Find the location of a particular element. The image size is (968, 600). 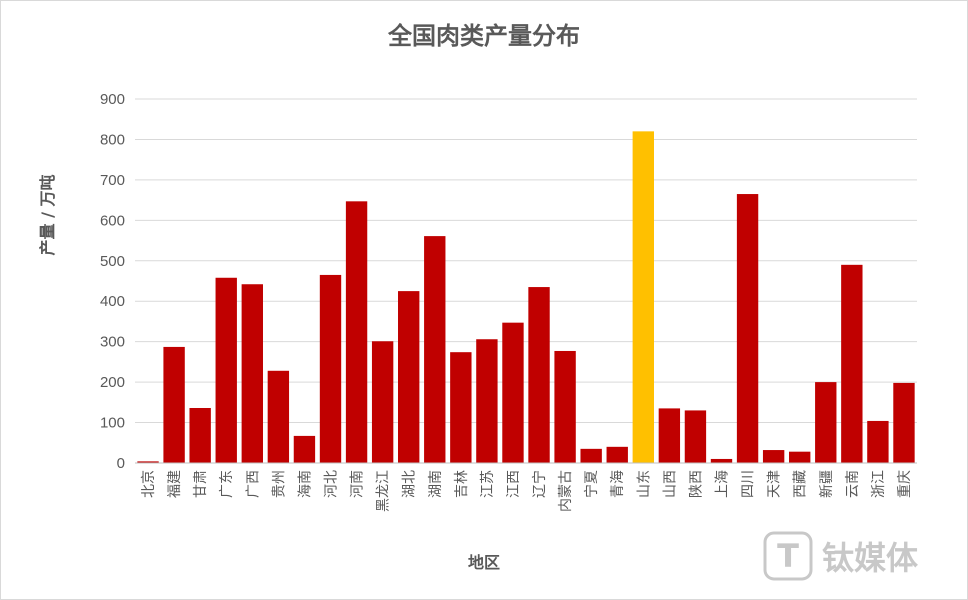

x-category-label: 贵州 is located at coordinates (279, 484).